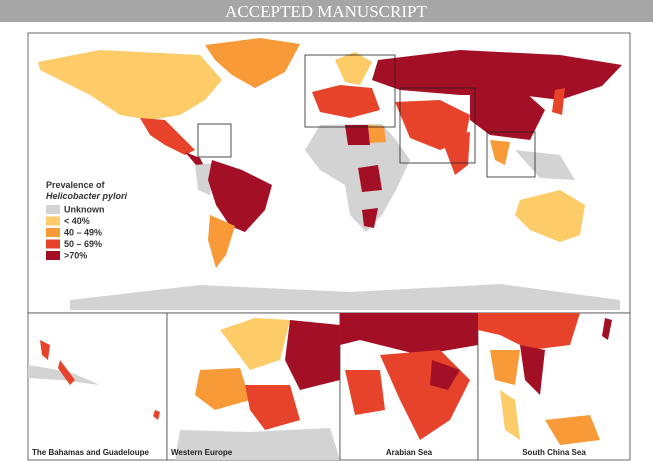 Image resolution: width=653 pixels, height=462 pixels. What do you see at coordinates (90, 452) in the screenshot?
I see `inset-label: The Bahamas and Guadeloupe` at bounding box center [90, 452].